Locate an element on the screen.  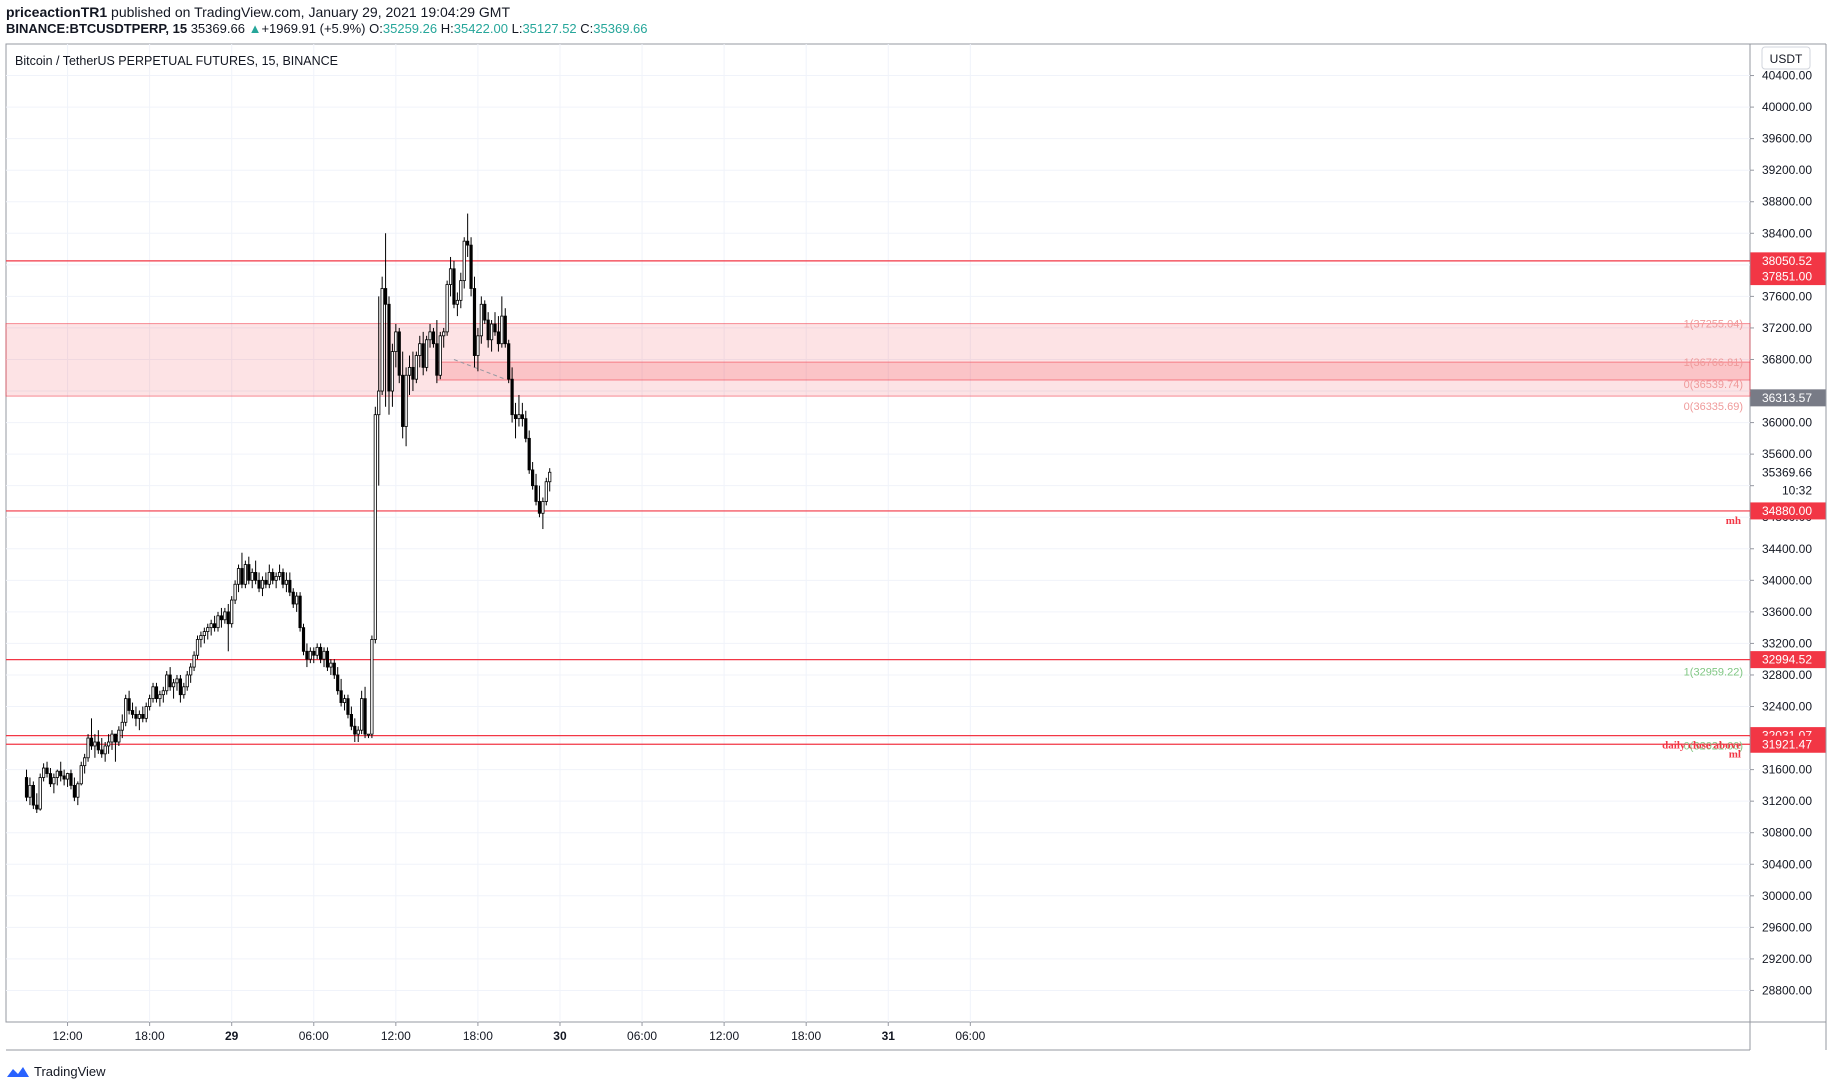
brand-label: TradingView is located at coordinates (70, 1071).